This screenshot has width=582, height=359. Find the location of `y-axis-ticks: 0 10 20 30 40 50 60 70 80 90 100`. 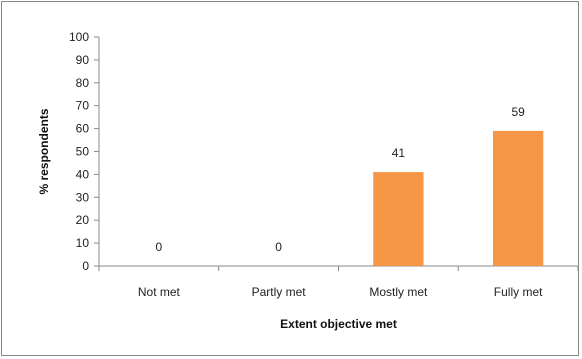

y-axis-ticks: 0 10 20 30 40 50 60 70 80 90 100 is located at coordinates (84, 151).